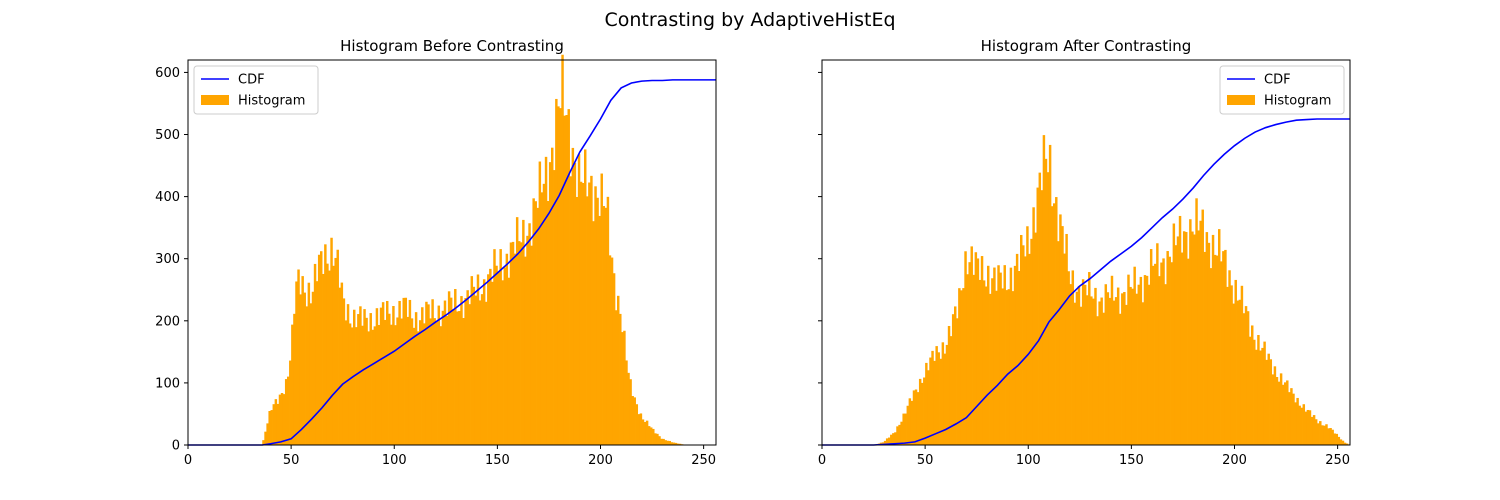  I want to click on x-tick-label: 250, so click(1337, 460).